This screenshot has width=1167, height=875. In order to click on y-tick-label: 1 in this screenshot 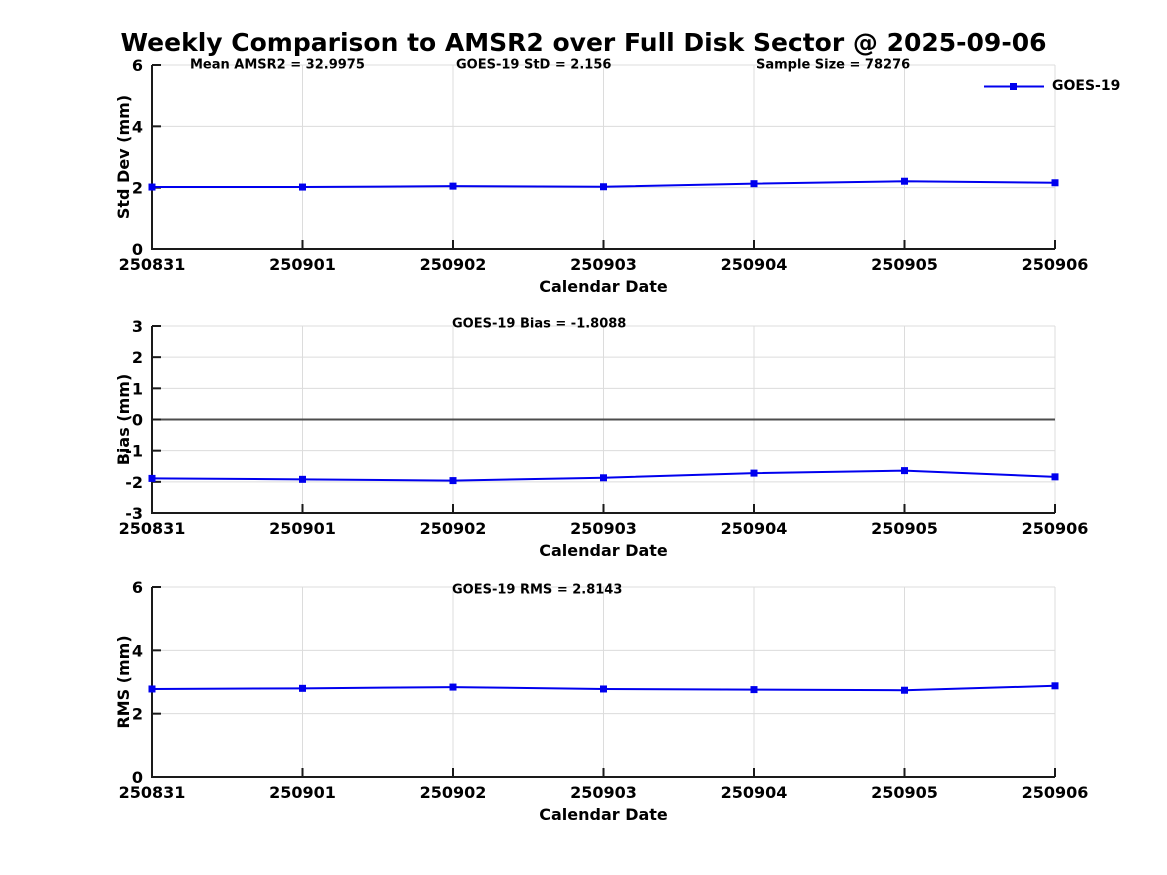, I will do `click(137, 388)`.